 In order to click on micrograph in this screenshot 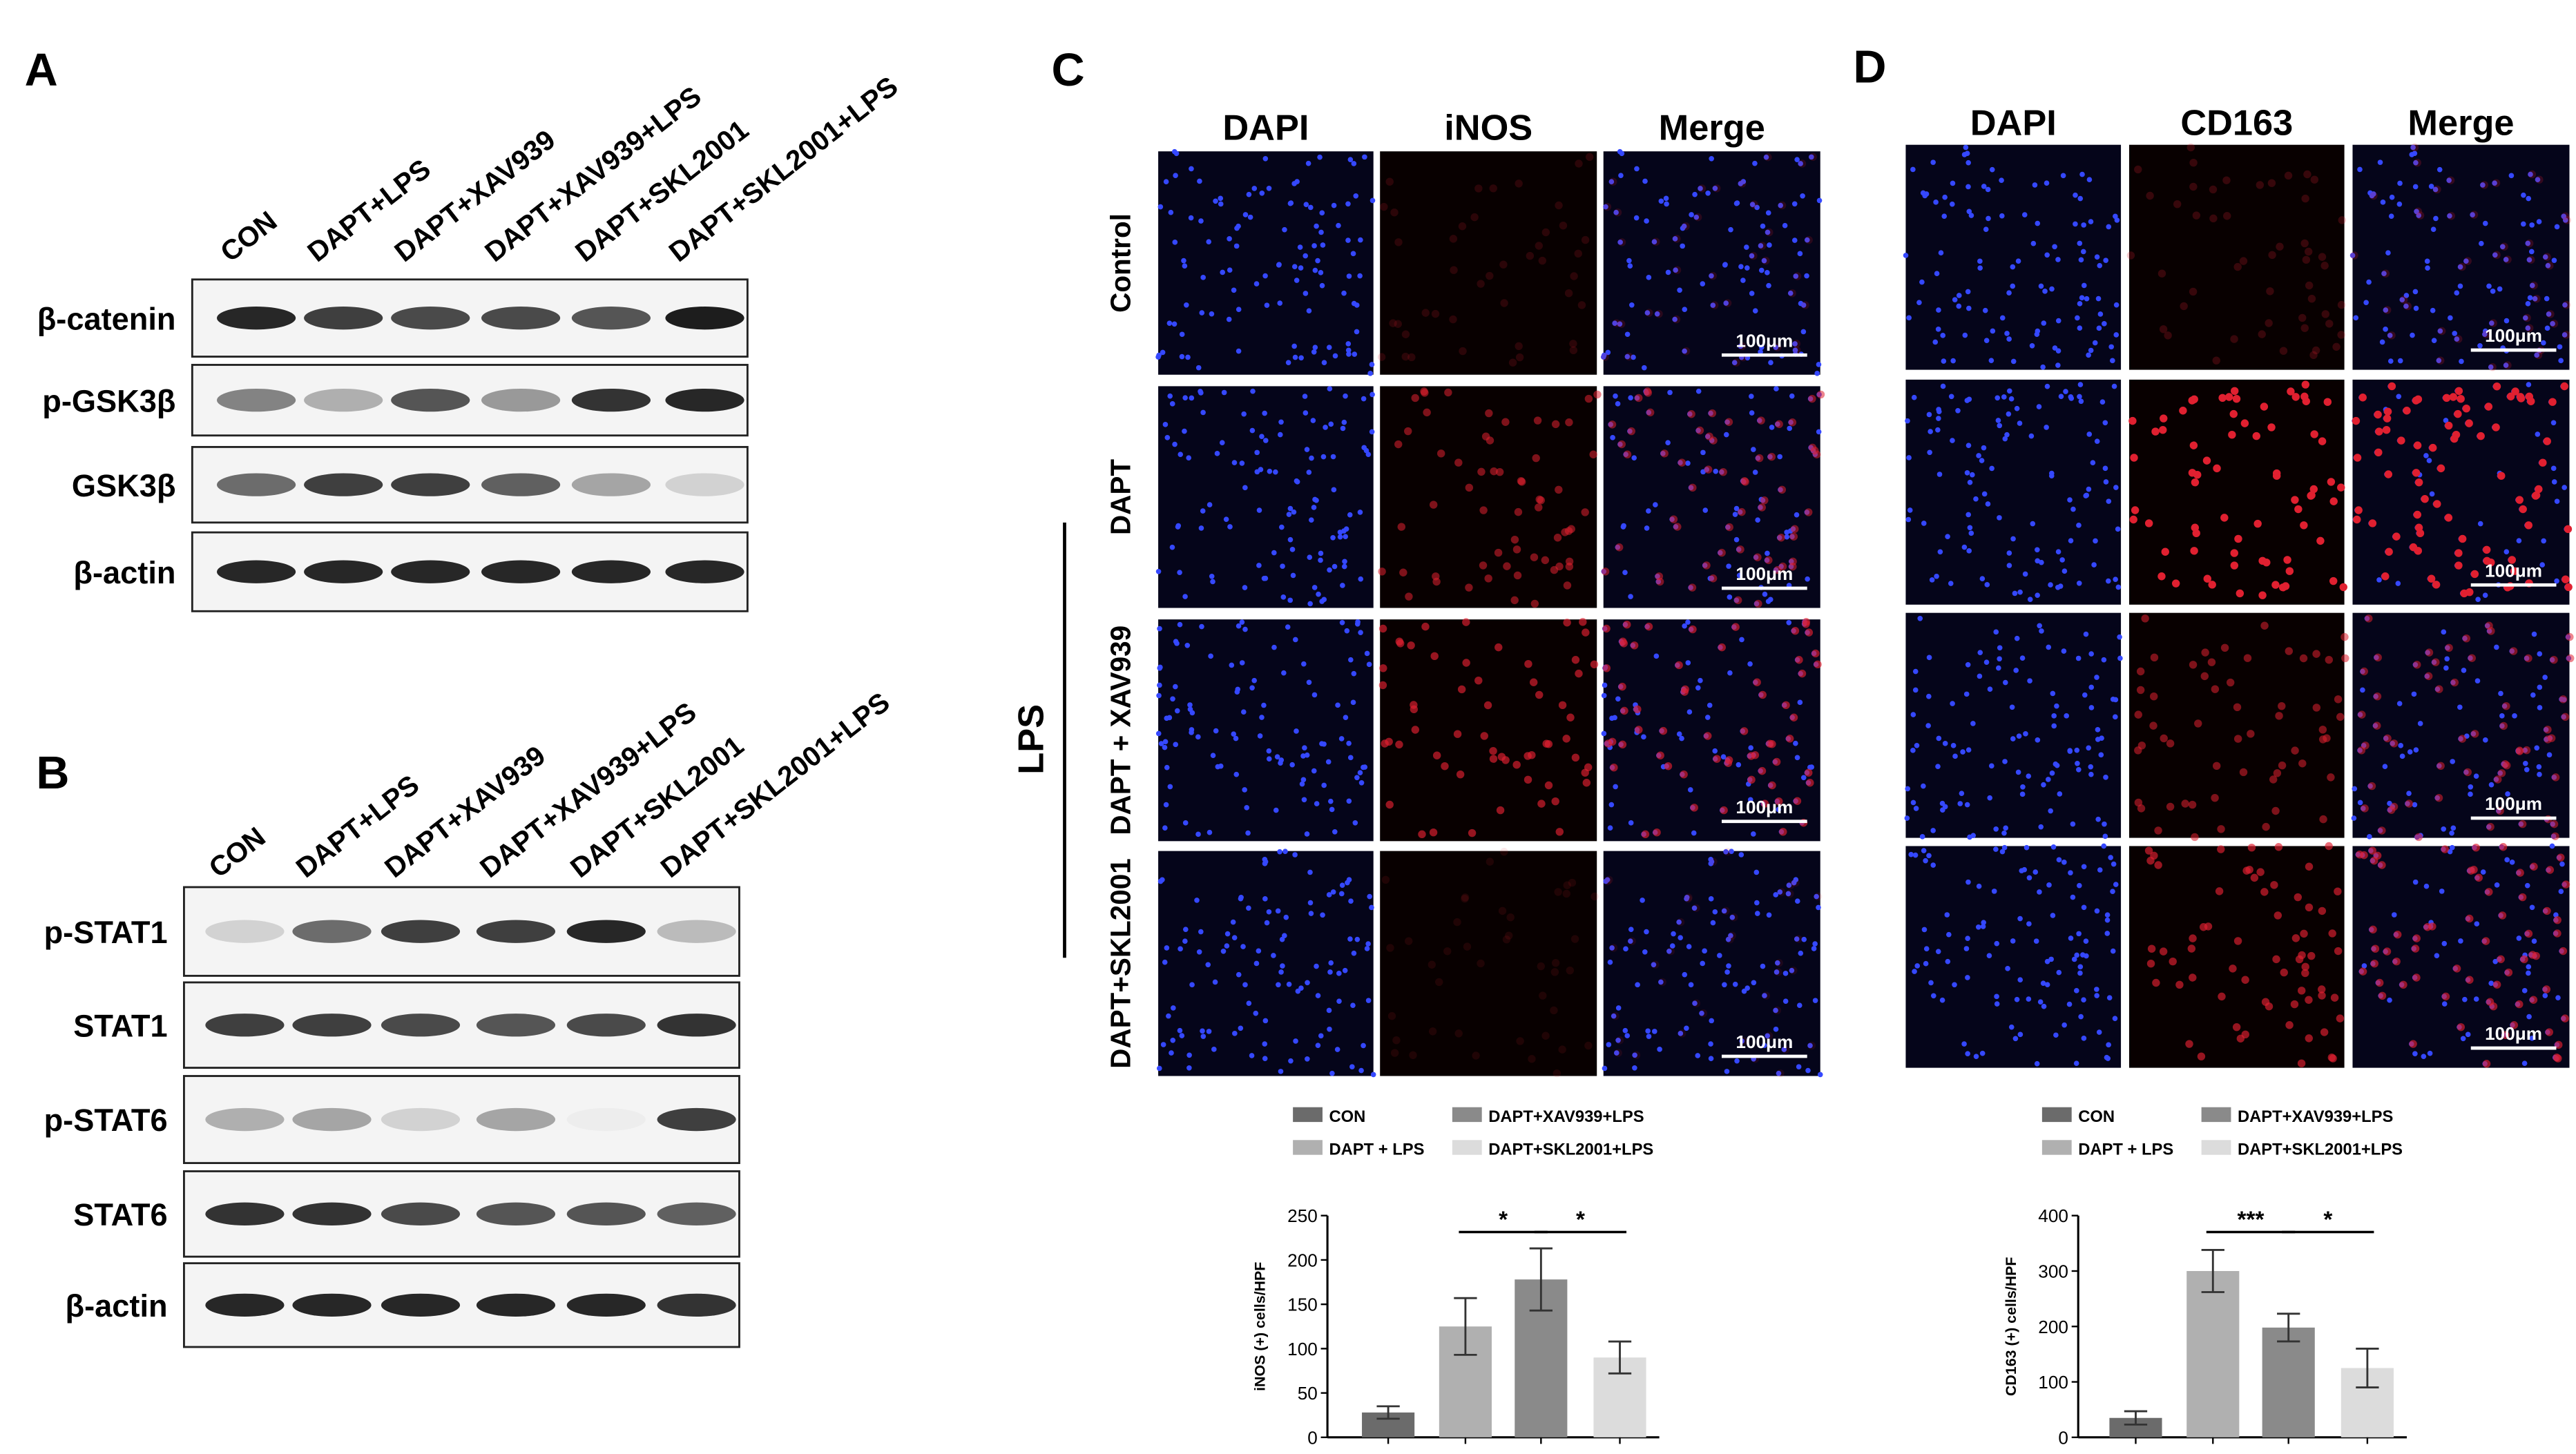, I will do `click(1266, 963)`.